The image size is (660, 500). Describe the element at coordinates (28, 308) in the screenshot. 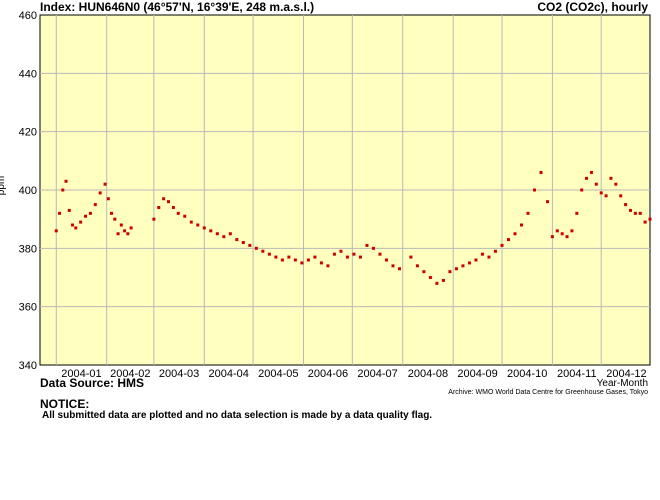

I see `y-tick-label: 360` at that location.